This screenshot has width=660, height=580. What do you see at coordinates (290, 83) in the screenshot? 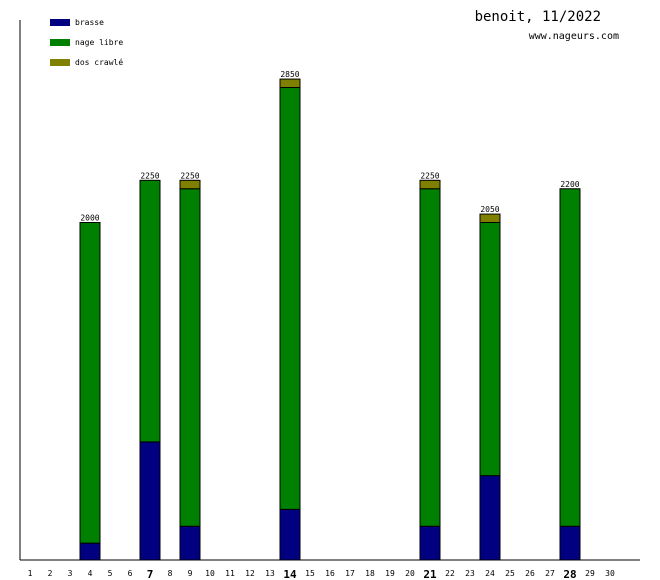
I see `bar-dos-crawl--day-14` at bounding box center [290, 83].